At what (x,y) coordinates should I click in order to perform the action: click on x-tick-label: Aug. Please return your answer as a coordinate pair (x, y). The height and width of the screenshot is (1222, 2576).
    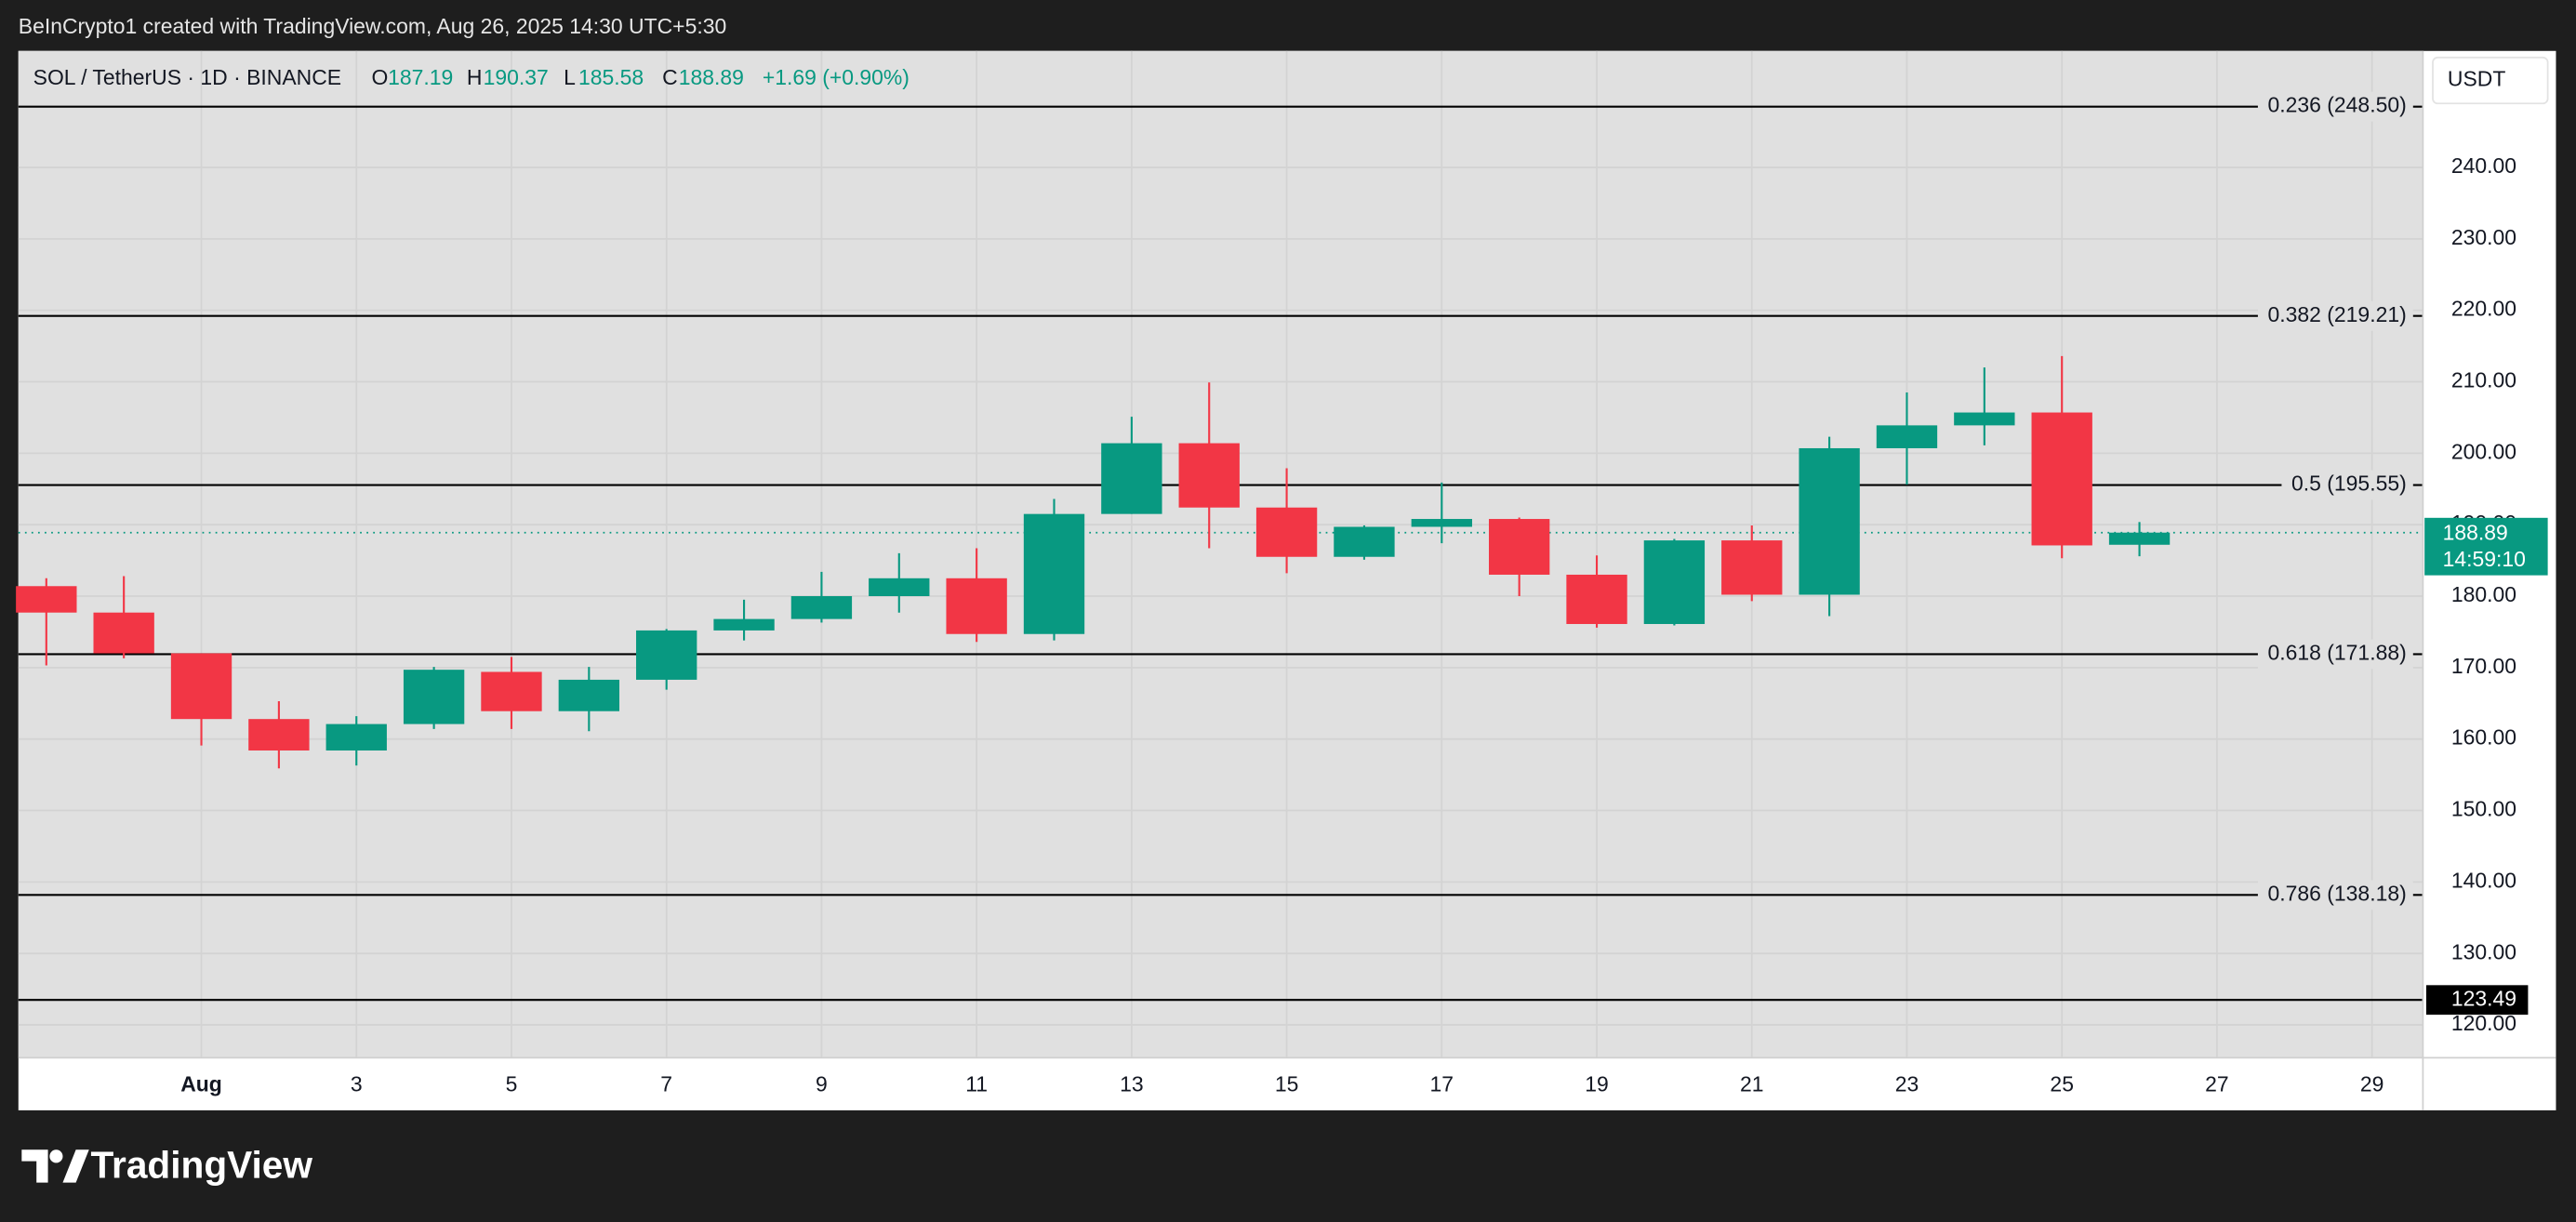
    Looking at the image, I should click on (201, 1084).